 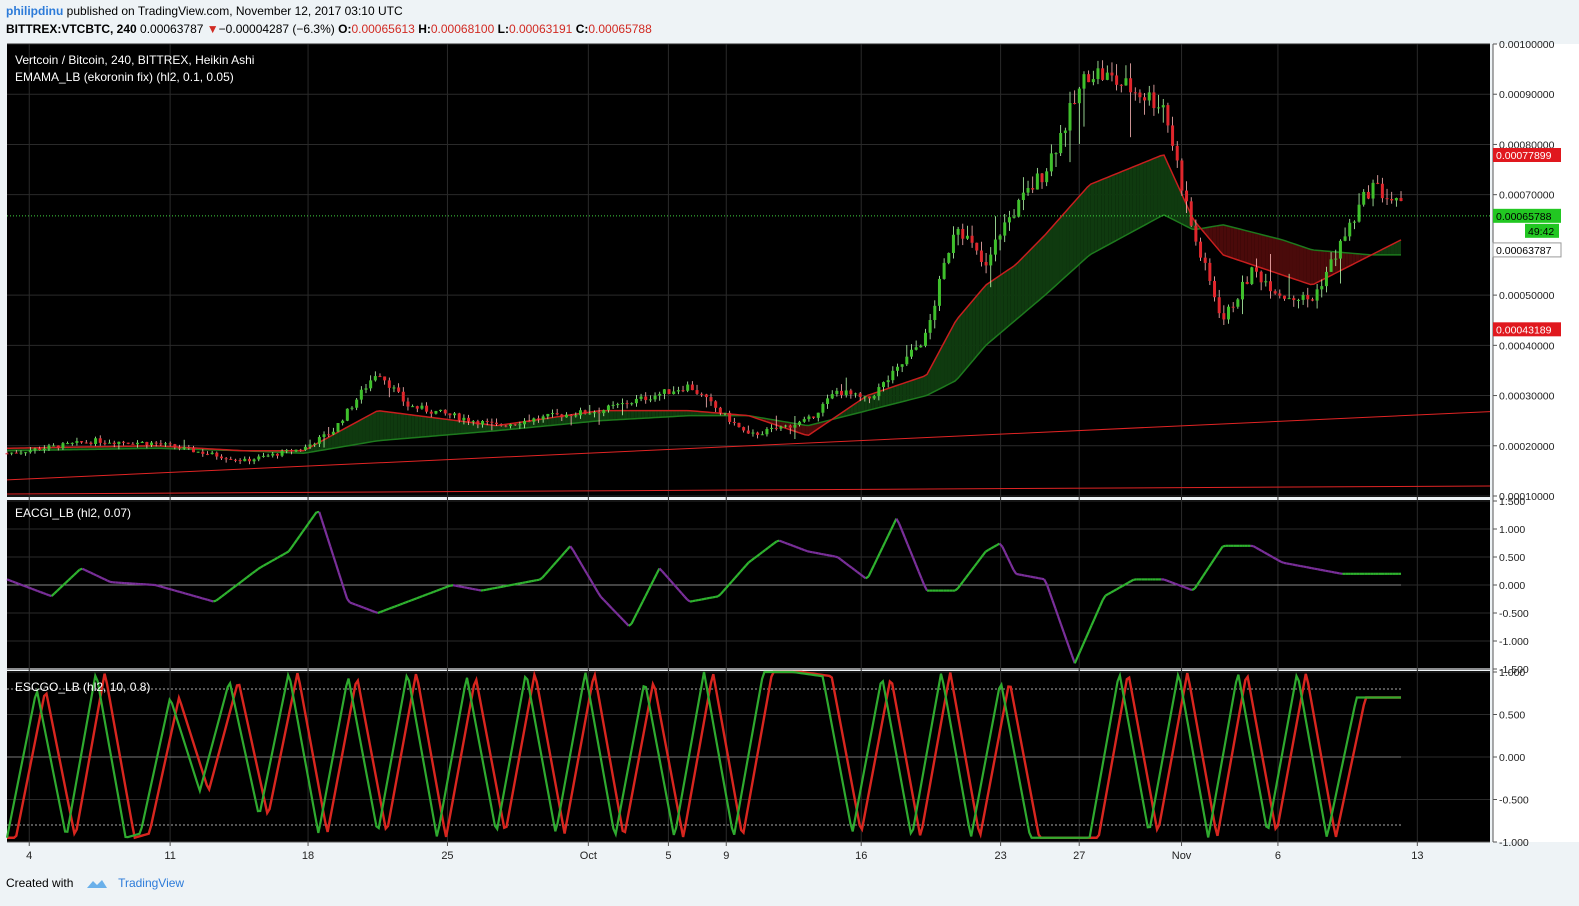 What do you see at coordinates (1514, 642) in the screenshot?
I see `eacgi-tick-label: -1.000` at bounding box center [1514, 642].